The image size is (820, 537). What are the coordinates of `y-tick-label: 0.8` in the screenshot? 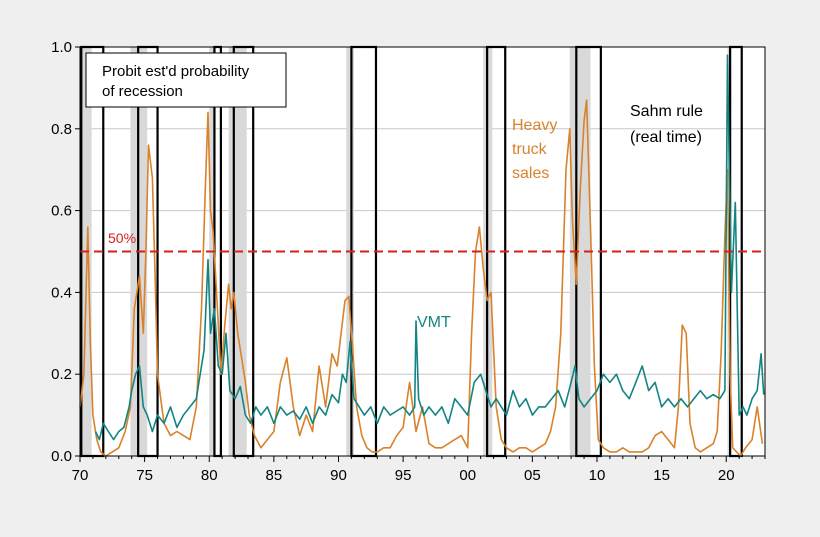 It's located at (61, 129).